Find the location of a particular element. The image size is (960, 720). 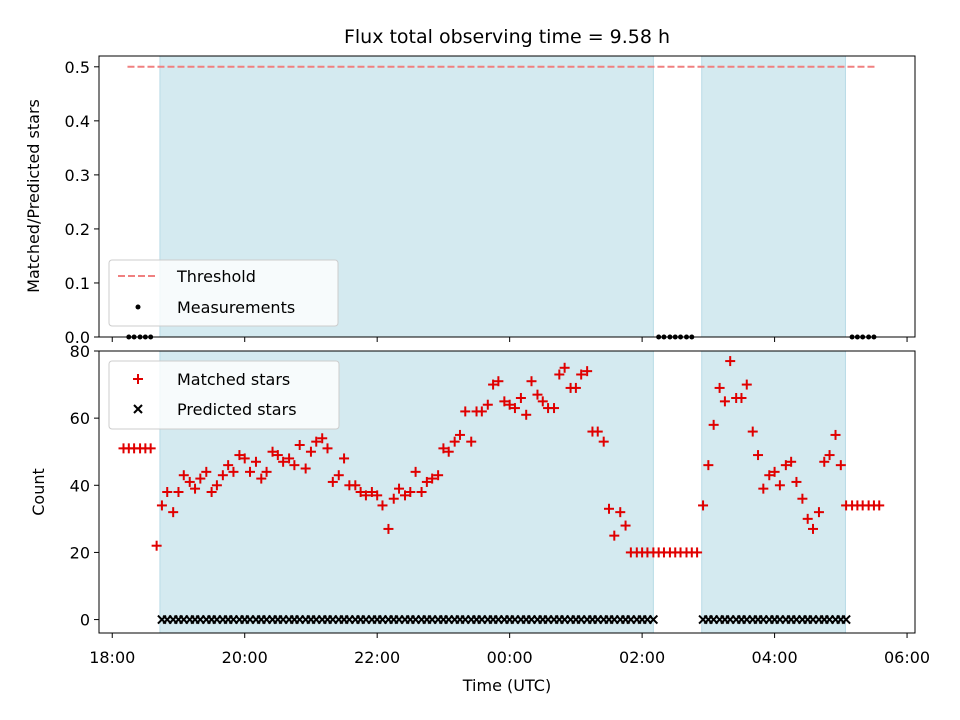

y-tick-label: 0.1 is located at coordinates (77, 283).